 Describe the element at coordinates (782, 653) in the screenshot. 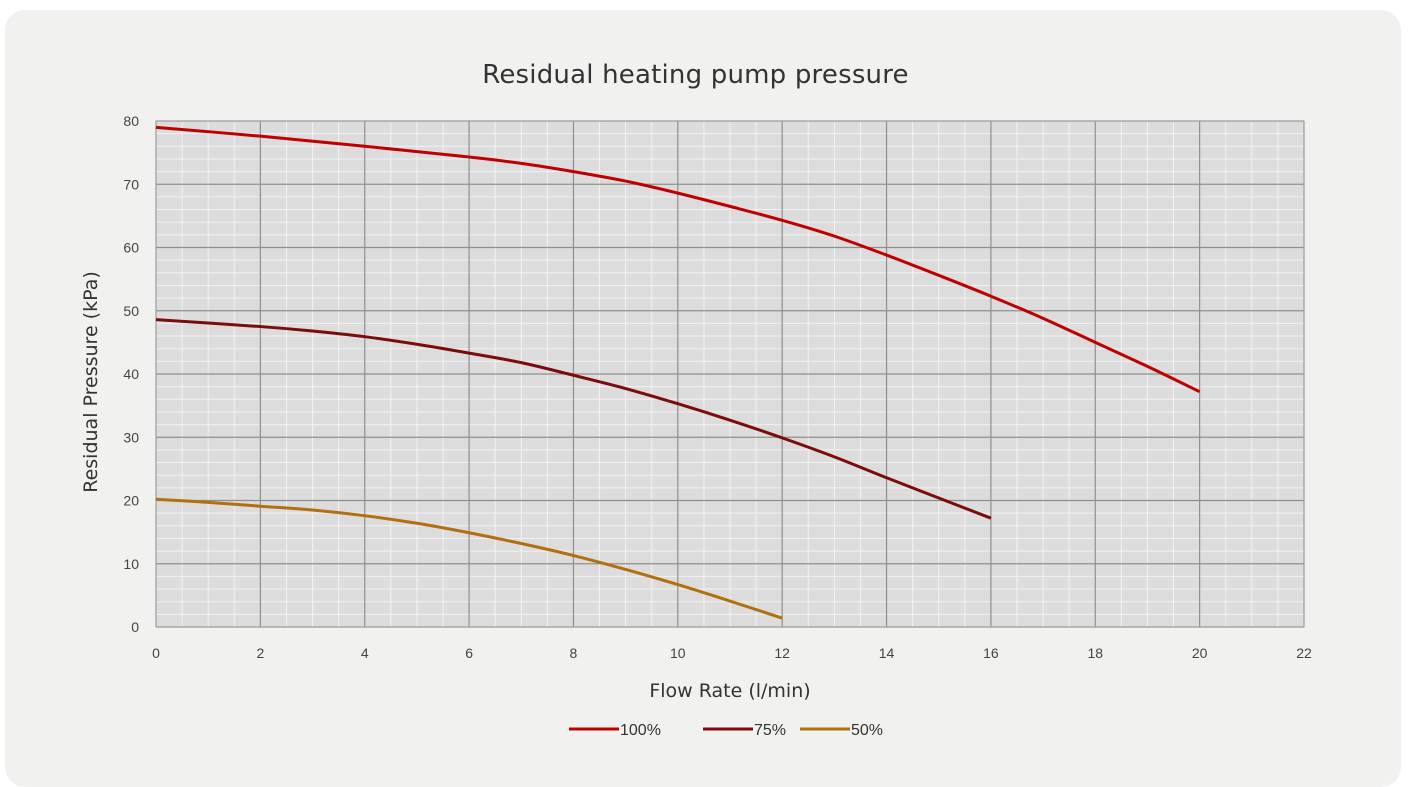

I see `x-tick-label: 12` at that location.